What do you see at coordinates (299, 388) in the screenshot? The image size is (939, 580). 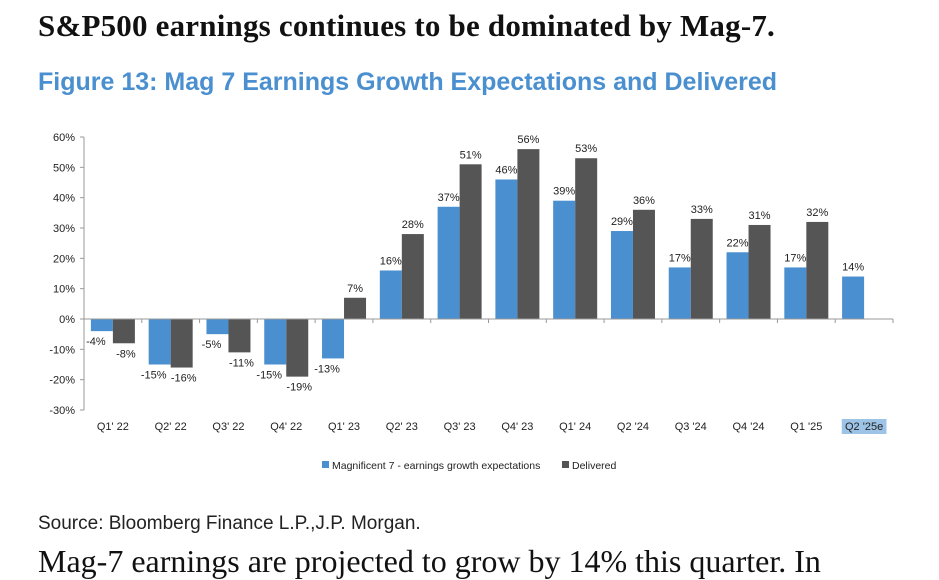 I see `data-label: -19%` at bounding box center [299, 388].